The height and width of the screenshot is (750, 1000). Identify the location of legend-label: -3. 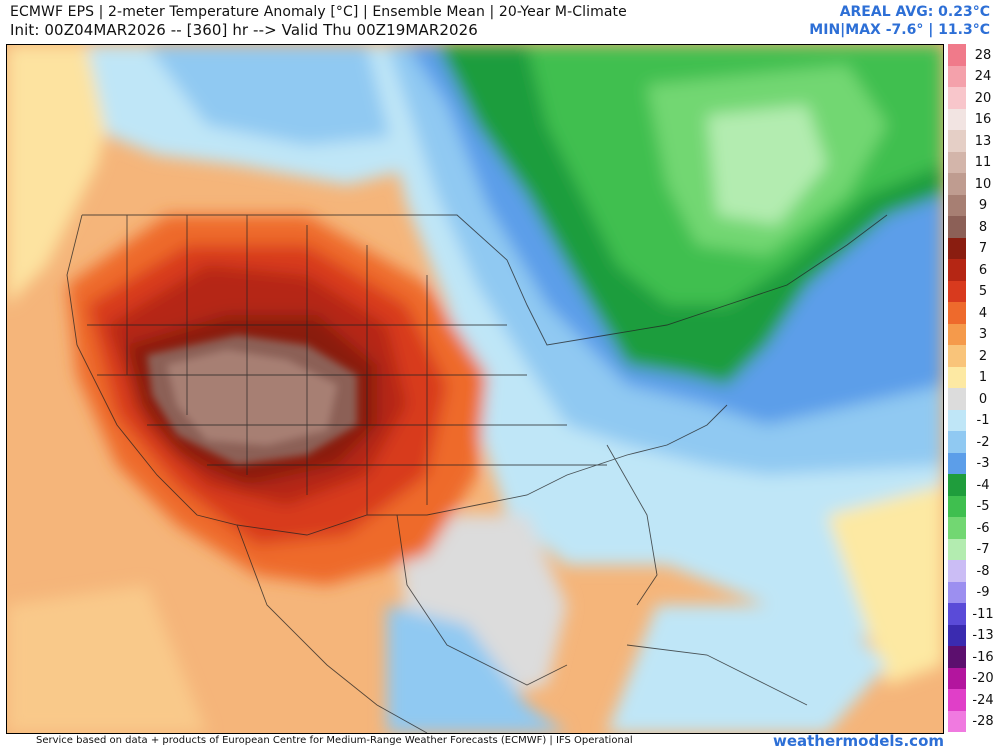
(983, 464).